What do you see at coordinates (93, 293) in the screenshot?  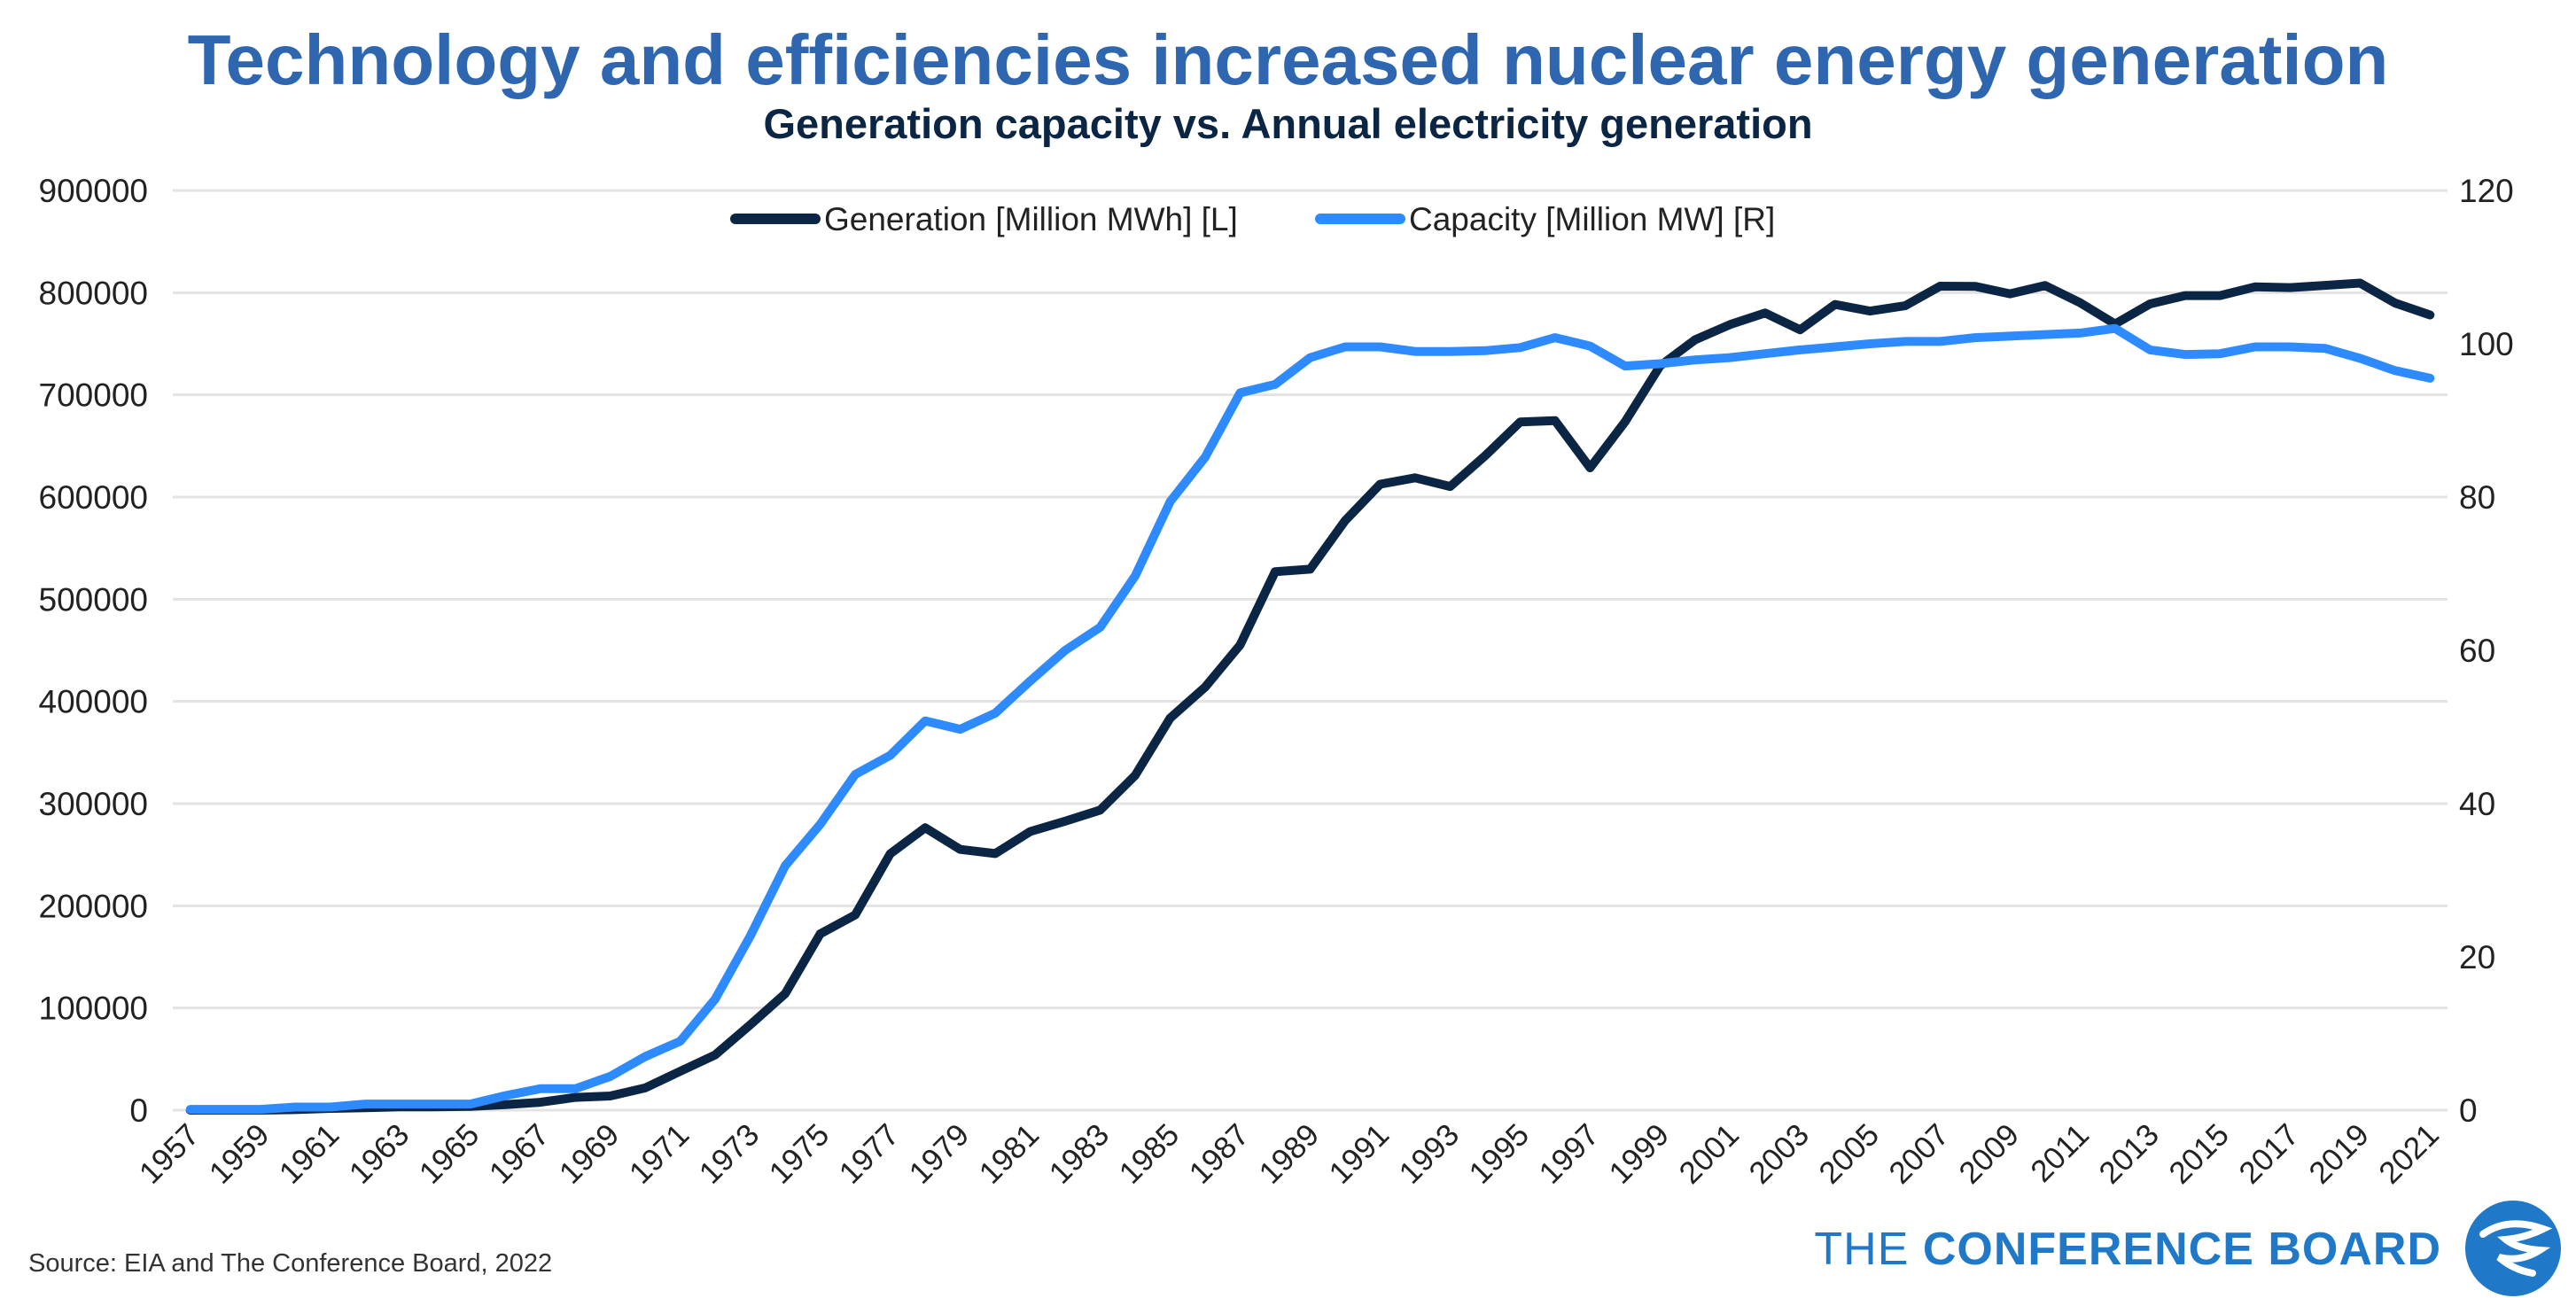 I see `left-tick-label: 800000` at bounding box center [93, 293].